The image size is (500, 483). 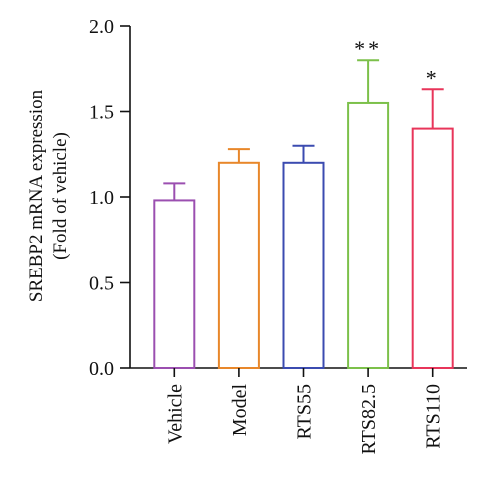 I want to click on x-tick-label: Model, so click(x=240, y=410).